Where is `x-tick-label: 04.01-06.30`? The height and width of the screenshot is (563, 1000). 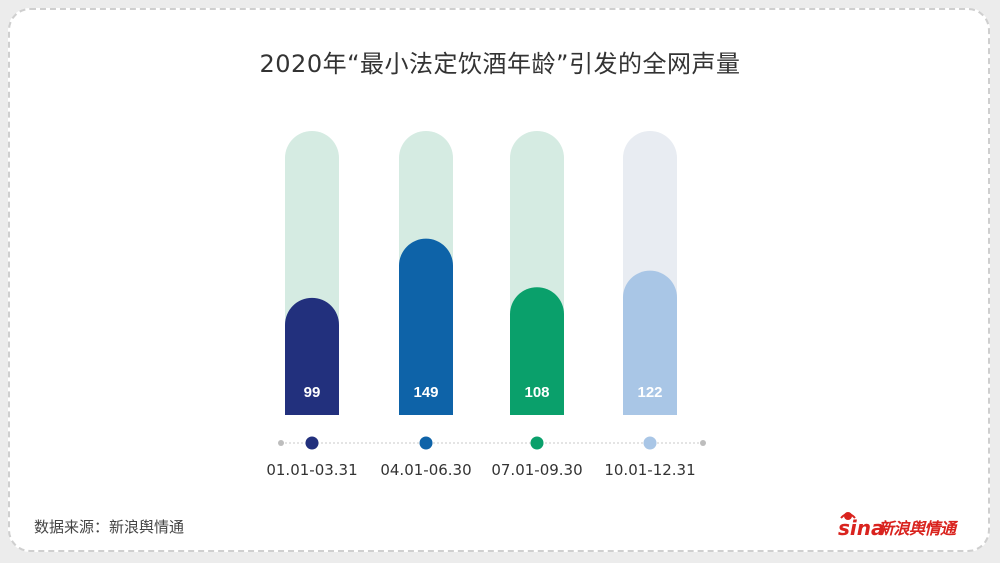
x-tick-label: 04.01-06.30 is located at coordinates (425, 470).